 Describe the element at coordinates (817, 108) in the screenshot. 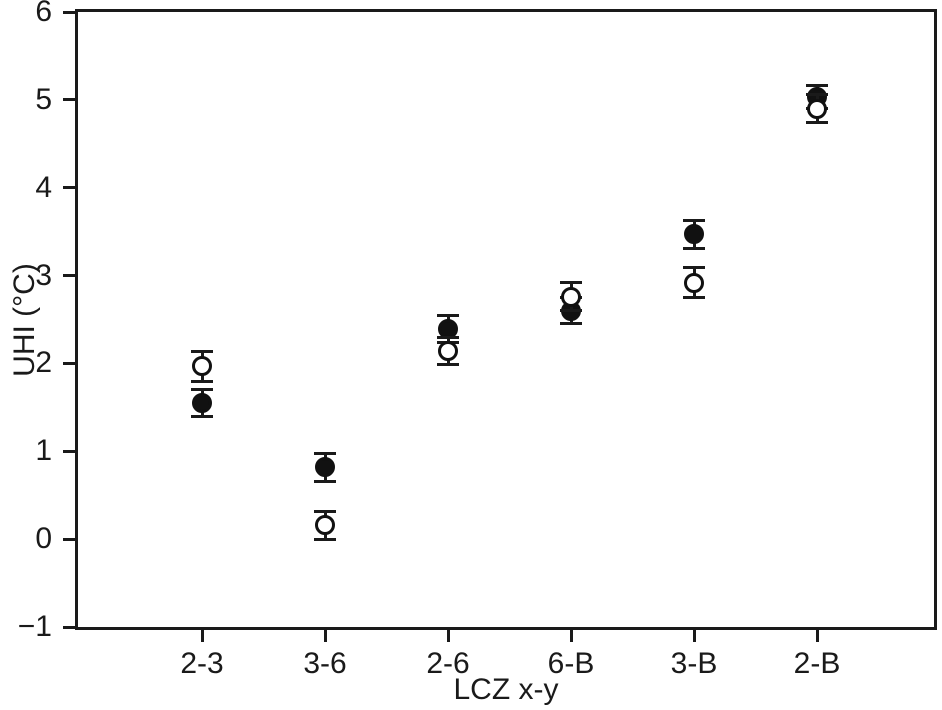

I see `data-point-open-circle-2-B` at that location.